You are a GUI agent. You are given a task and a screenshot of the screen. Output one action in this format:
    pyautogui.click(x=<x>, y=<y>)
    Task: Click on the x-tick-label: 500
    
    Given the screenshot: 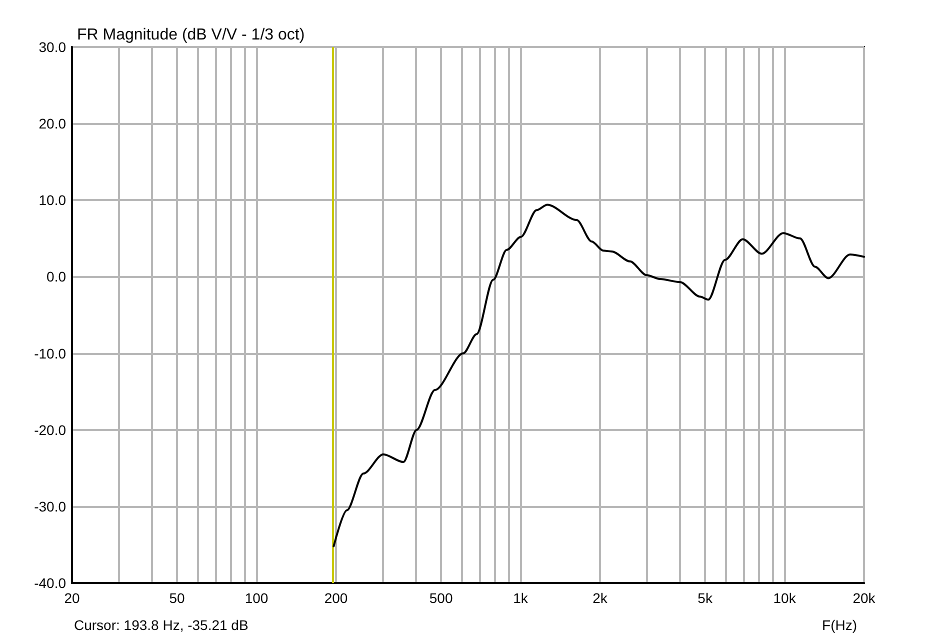 What is the action you would take?
    pyautogui.click(x=441, y=598)
    